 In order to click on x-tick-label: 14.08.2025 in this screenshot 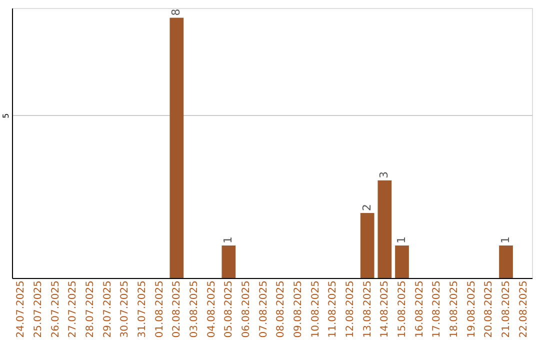, I will do `click(385, 309)`.